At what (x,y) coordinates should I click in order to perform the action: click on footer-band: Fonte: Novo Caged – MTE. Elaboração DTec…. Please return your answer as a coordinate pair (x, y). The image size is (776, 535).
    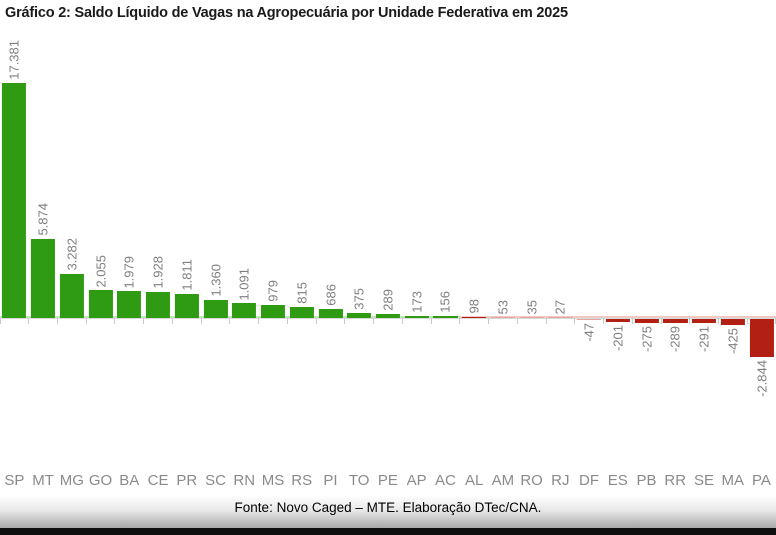
    Looking at the image, I should click on (388, 512).